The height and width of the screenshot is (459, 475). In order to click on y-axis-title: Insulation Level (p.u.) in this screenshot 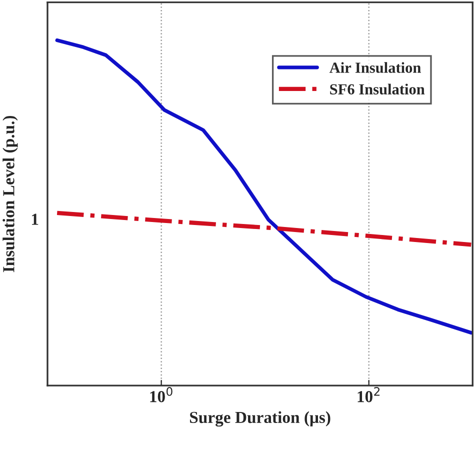, I will do `click(10, 194)`.